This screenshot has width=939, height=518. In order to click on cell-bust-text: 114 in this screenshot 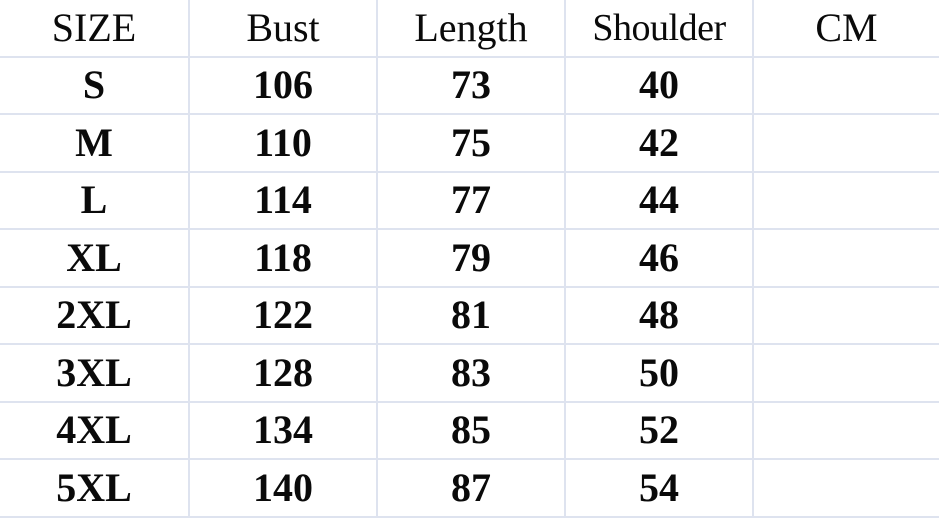, I will do `click(283, 200)`.